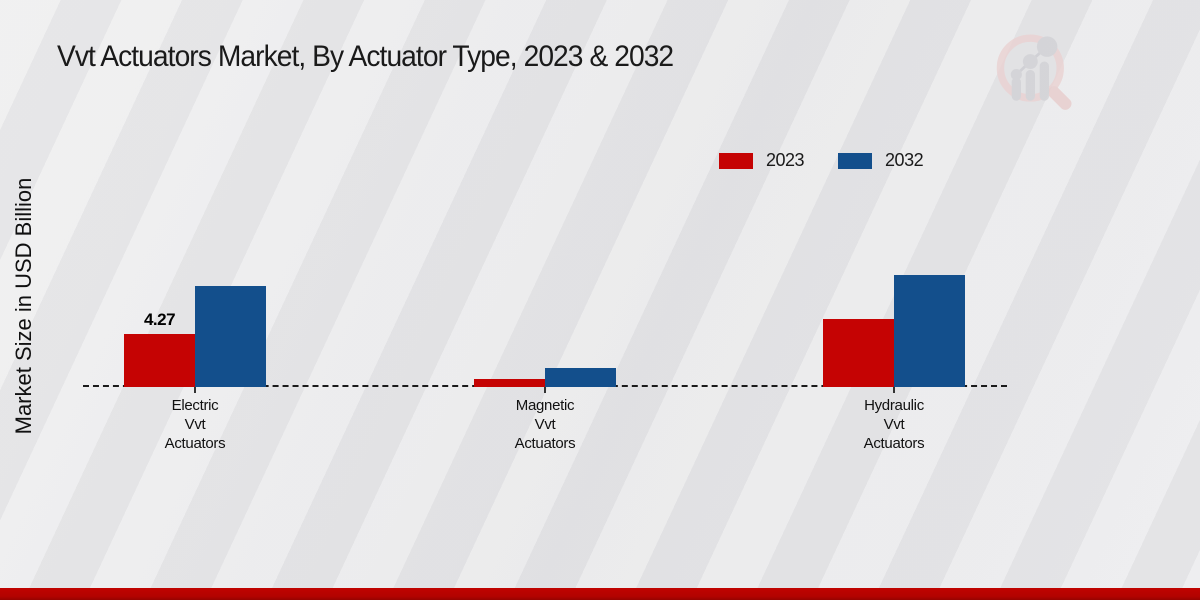 This screenshot has width=1200, height=600. What do you see at coordinates (600, 594) in the screenshot?
I see `footer-accent-bar` at bounding box center [600, 594].